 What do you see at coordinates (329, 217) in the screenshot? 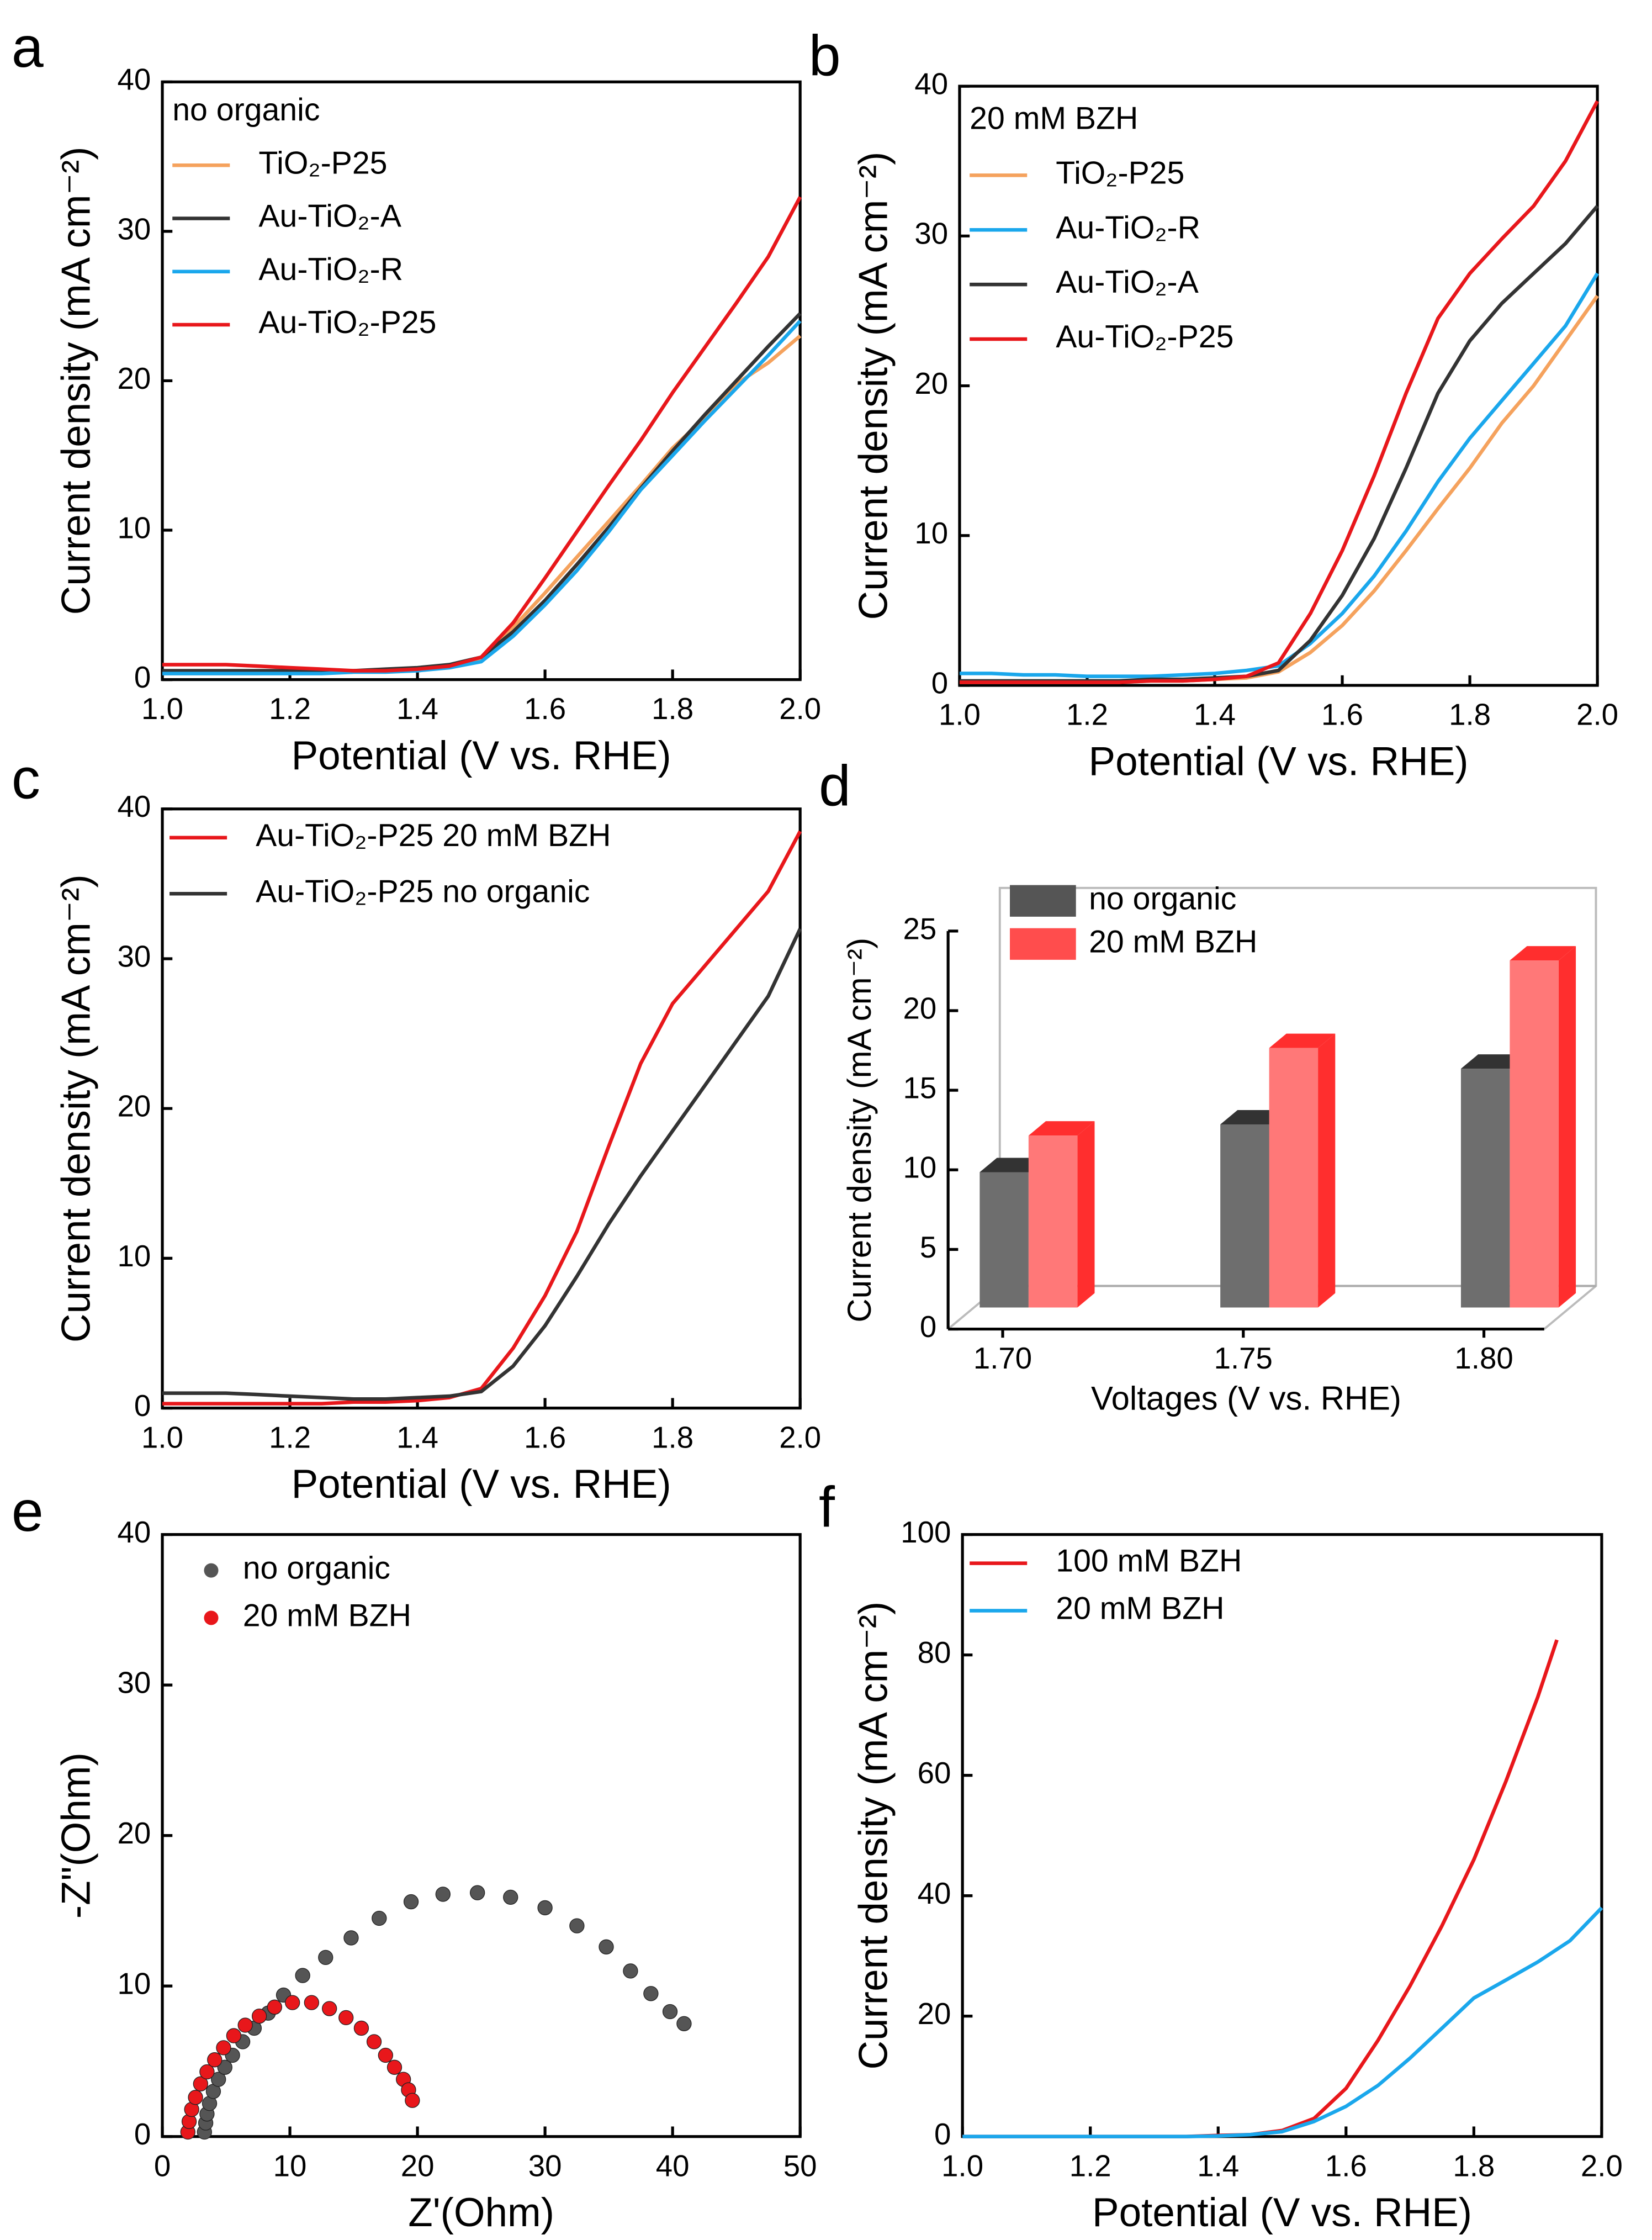
I see `legend-label: Au-TiO₂-A` at bounding box center [329, 217].